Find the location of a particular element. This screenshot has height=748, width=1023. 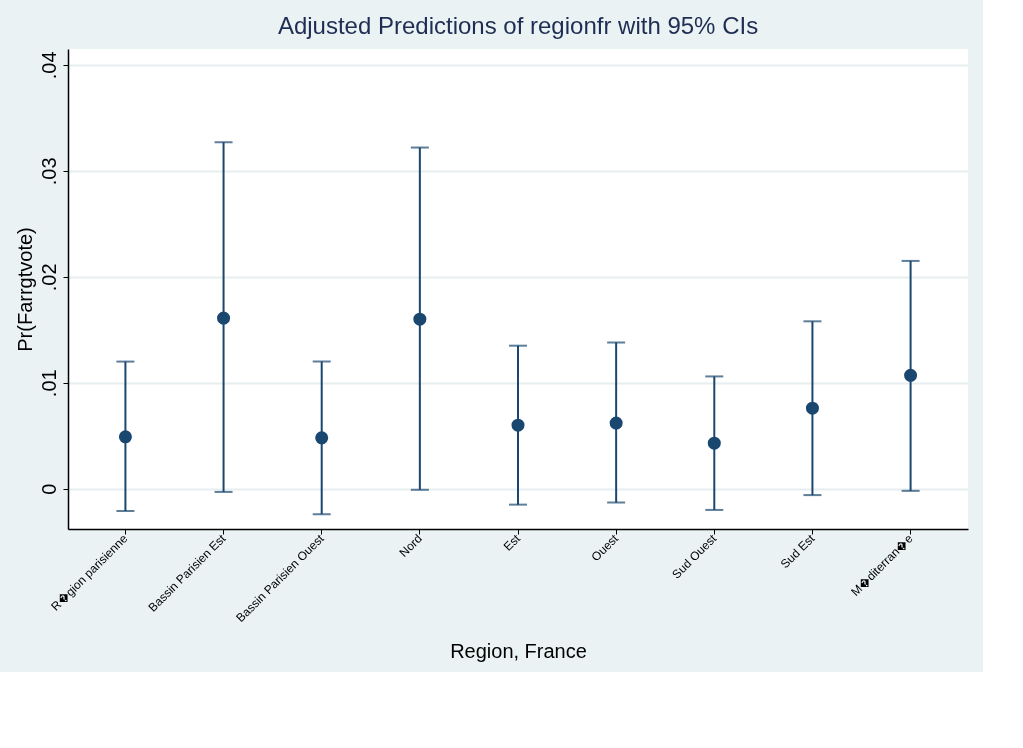

y-tick-label: .01 is located at coordinates (48, 383).